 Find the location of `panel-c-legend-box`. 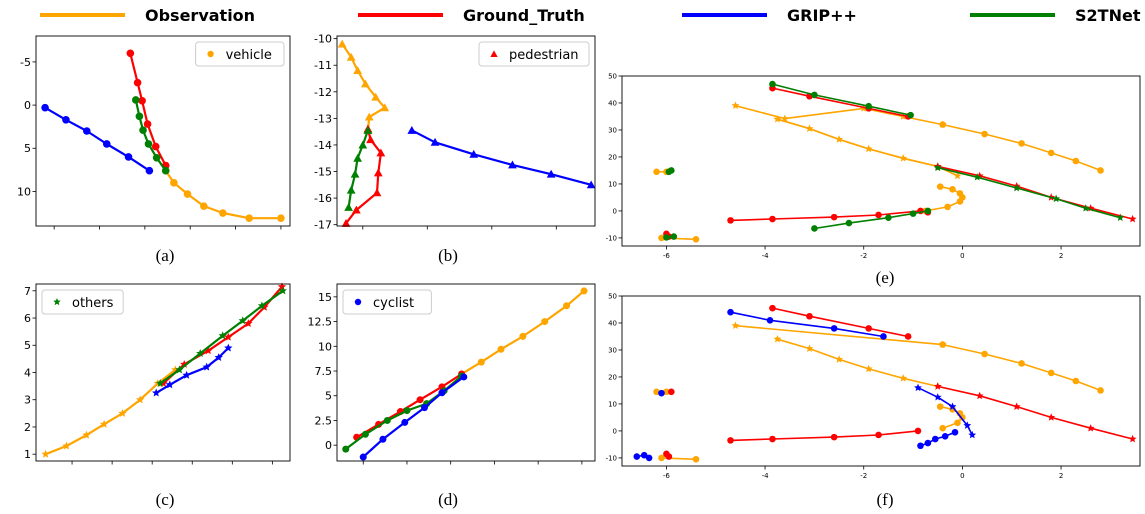

panel-c-legend-box is located at coordinates (82, 302).